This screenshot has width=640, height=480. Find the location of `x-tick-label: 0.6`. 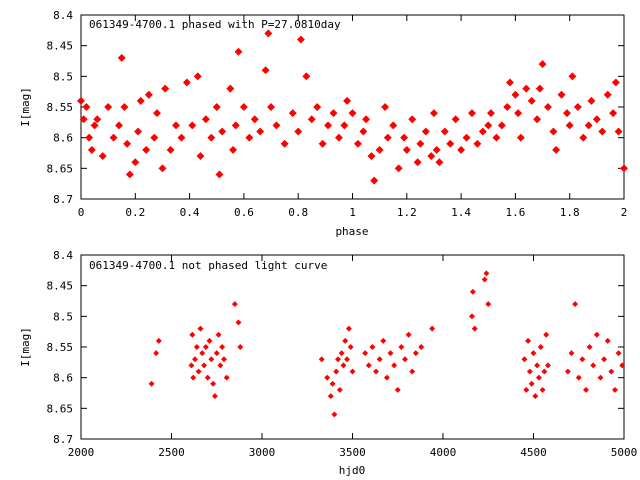

x-tick-label: 0.6 is located at coordinates (244, 212).